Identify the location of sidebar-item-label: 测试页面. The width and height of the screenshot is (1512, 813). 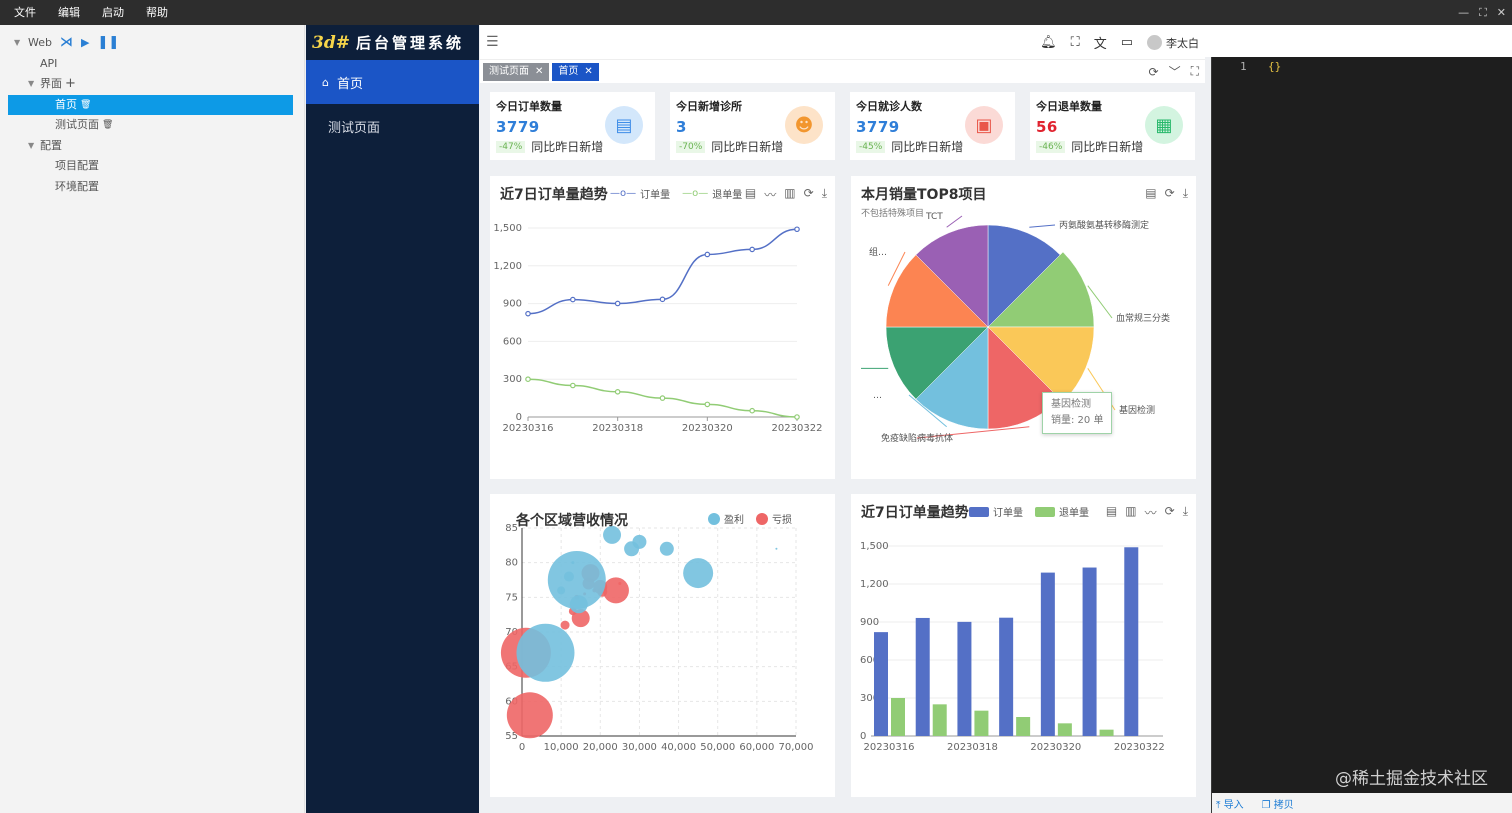
(354, 128).